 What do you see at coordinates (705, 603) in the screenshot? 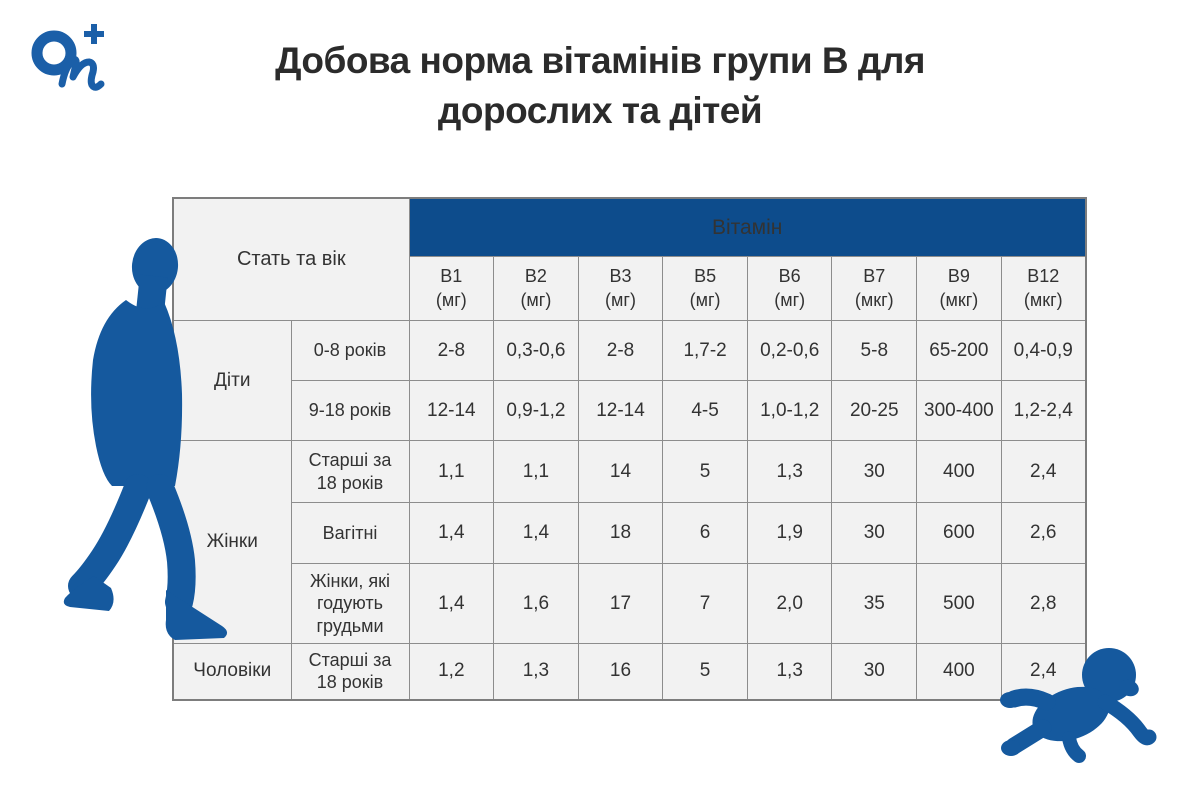
I see `value-cell: 7` at bounding box center [705, 603].